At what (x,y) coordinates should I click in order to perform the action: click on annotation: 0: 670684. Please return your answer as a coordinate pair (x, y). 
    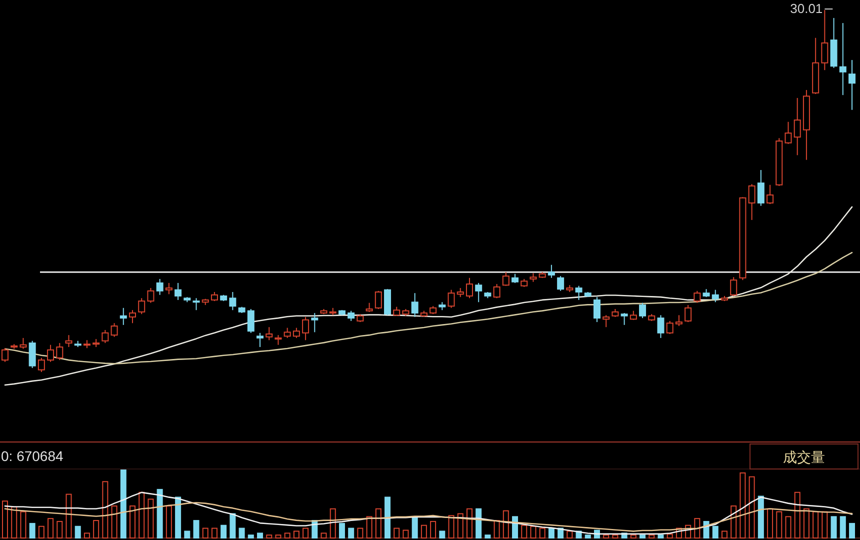
    Looking at the image, I should click on (32, 456).